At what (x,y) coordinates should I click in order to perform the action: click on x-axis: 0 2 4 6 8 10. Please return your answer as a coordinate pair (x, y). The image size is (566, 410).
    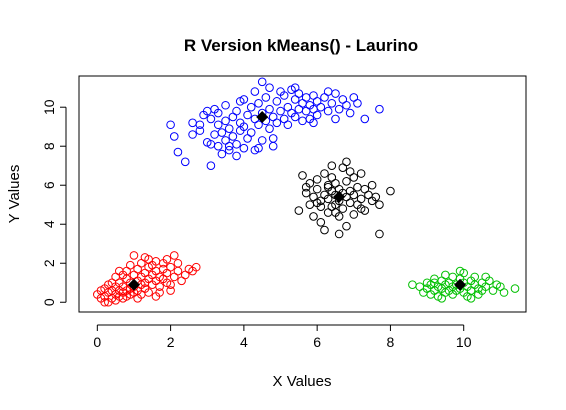
    Looking at the image, I should click on (282, 337).